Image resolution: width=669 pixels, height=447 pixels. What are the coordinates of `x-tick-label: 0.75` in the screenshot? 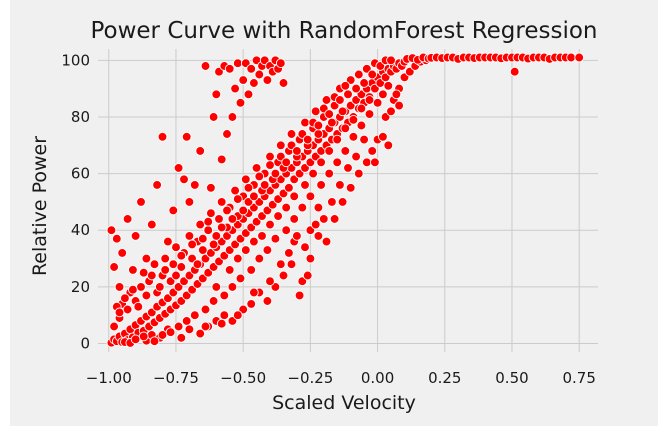 It's located at (578, 378).